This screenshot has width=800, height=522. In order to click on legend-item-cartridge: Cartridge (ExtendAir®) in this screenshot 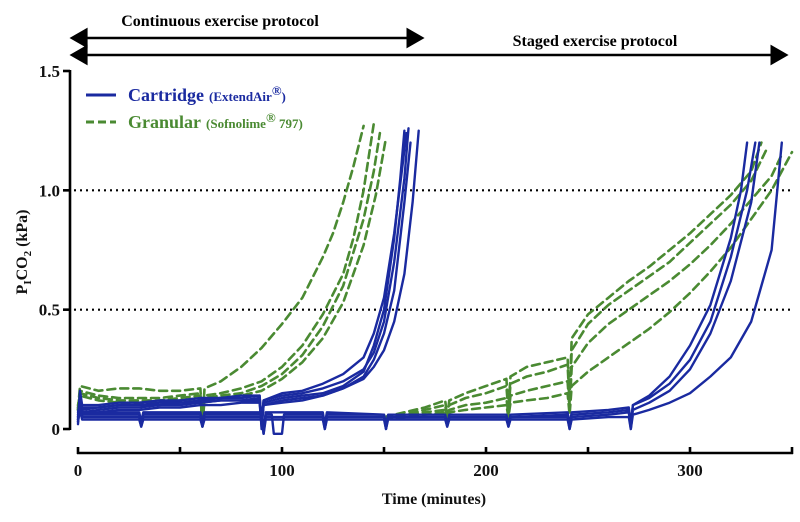, I will do `click(186, 94)`.